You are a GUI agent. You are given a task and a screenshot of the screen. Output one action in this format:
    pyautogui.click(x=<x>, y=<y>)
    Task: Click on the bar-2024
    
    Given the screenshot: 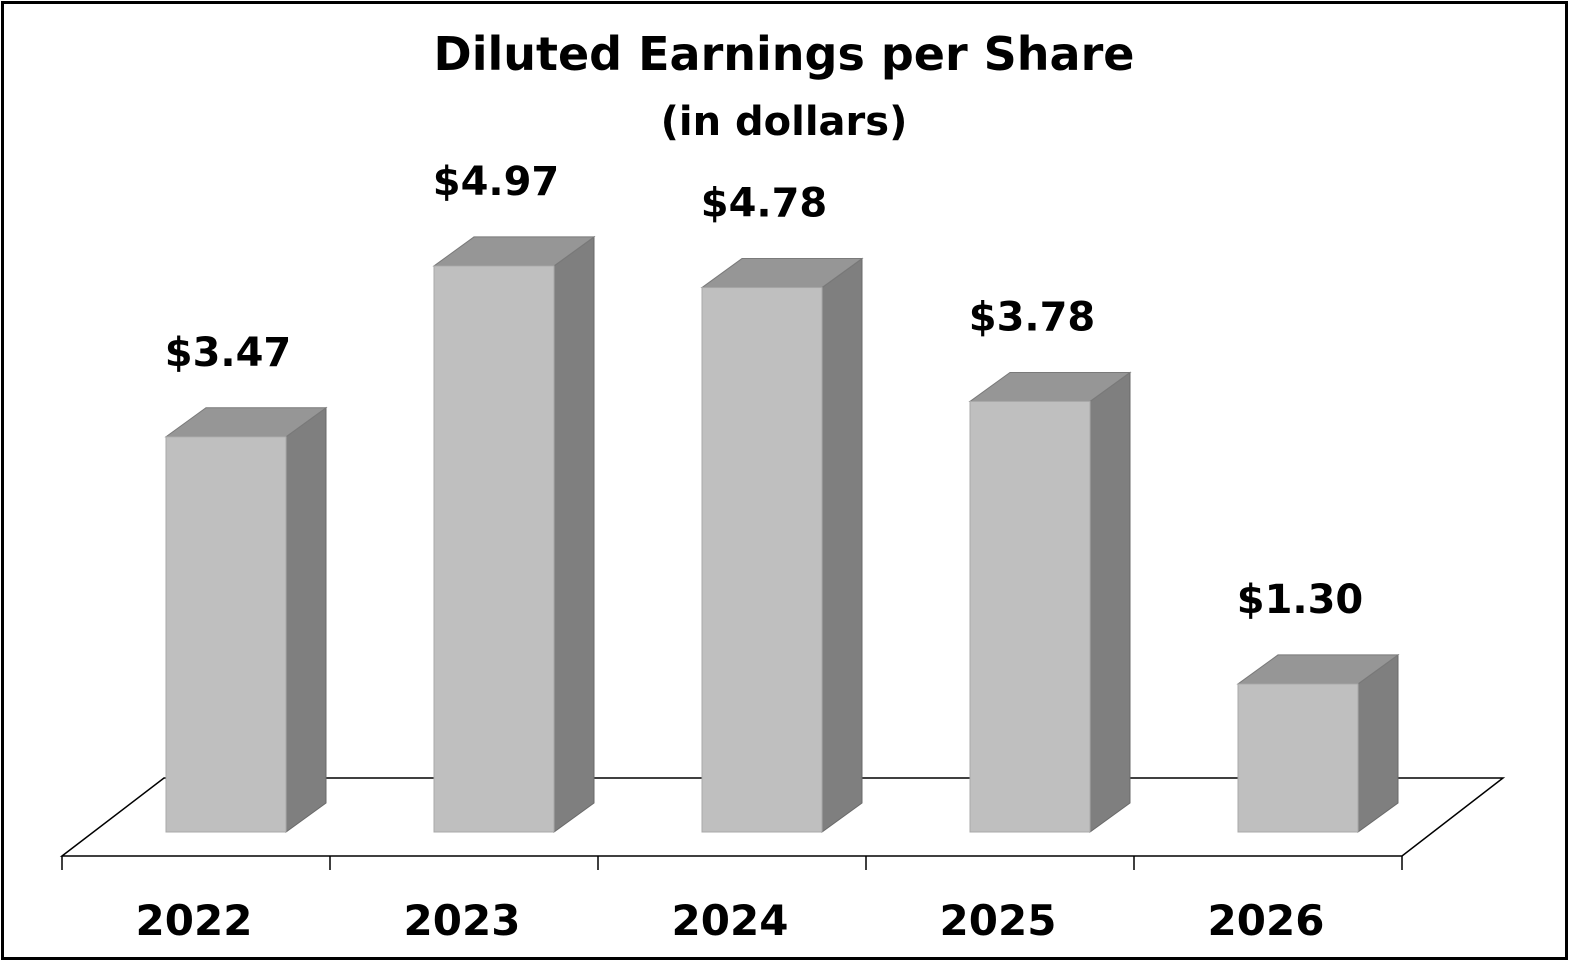 What is the action you would take?
    pyautogui.click(x=782, y=545)
    